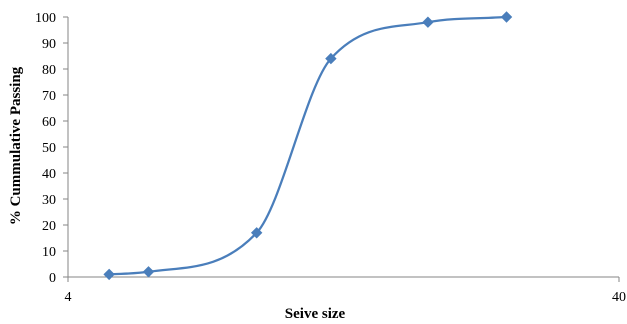 The height and width of the screenshot is (324, 627). Describe the element at coordinates (45, 18) in the screenshot. I see `y-tick-label: 100` at that location.